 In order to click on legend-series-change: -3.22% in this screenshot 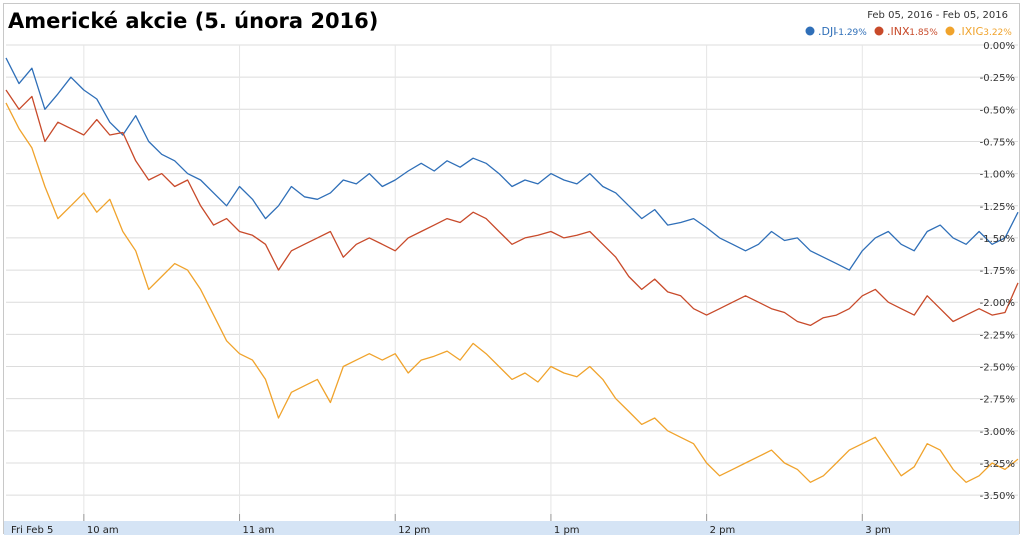, I will do `click(996, 33)`.